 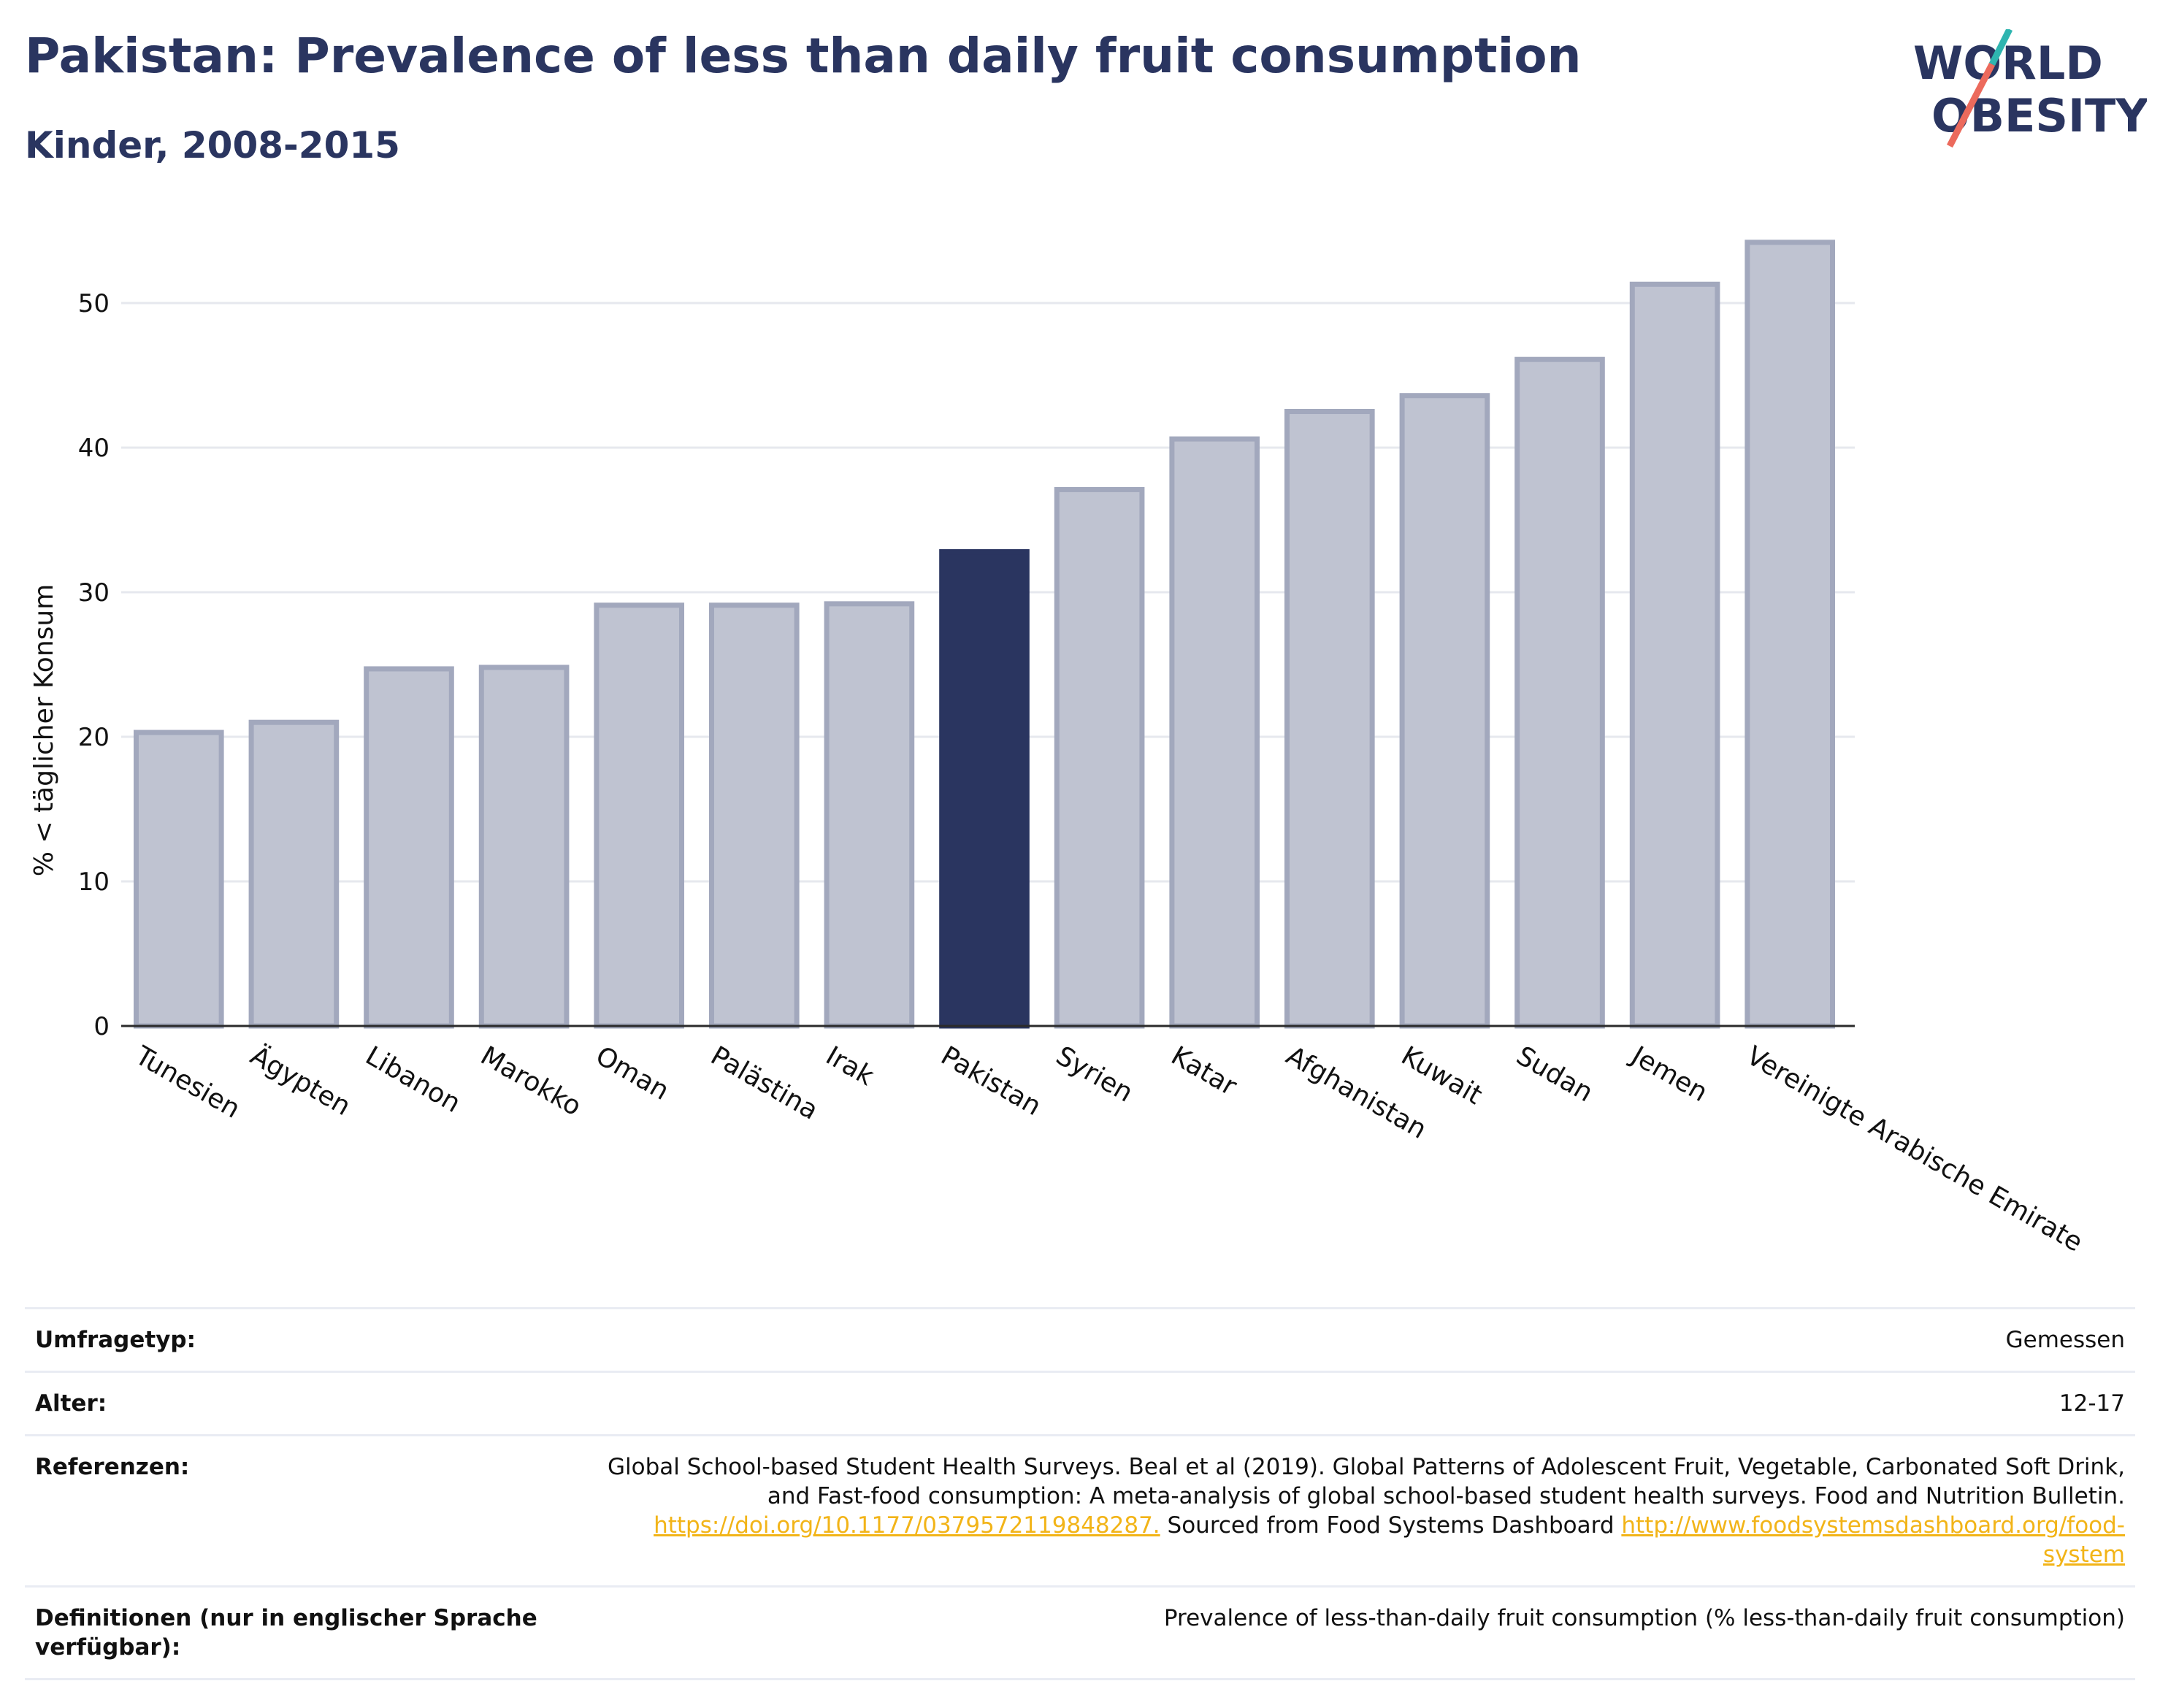 I want to click on bar-syrien, so click(x=1099, y=757).